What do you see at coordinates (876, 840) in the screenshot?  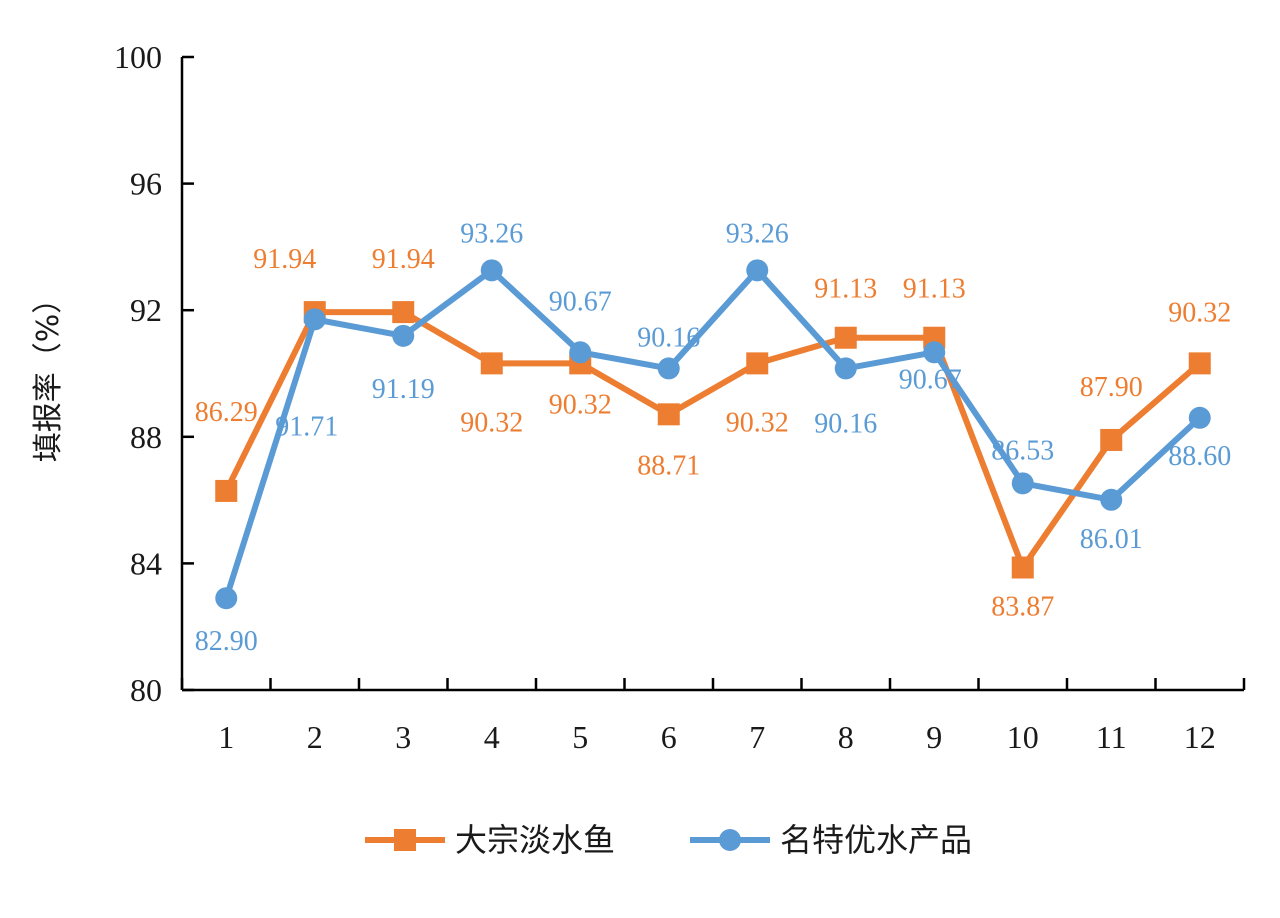 I see `legend-label: 名特优水产品` at bounding box center [876, 840].